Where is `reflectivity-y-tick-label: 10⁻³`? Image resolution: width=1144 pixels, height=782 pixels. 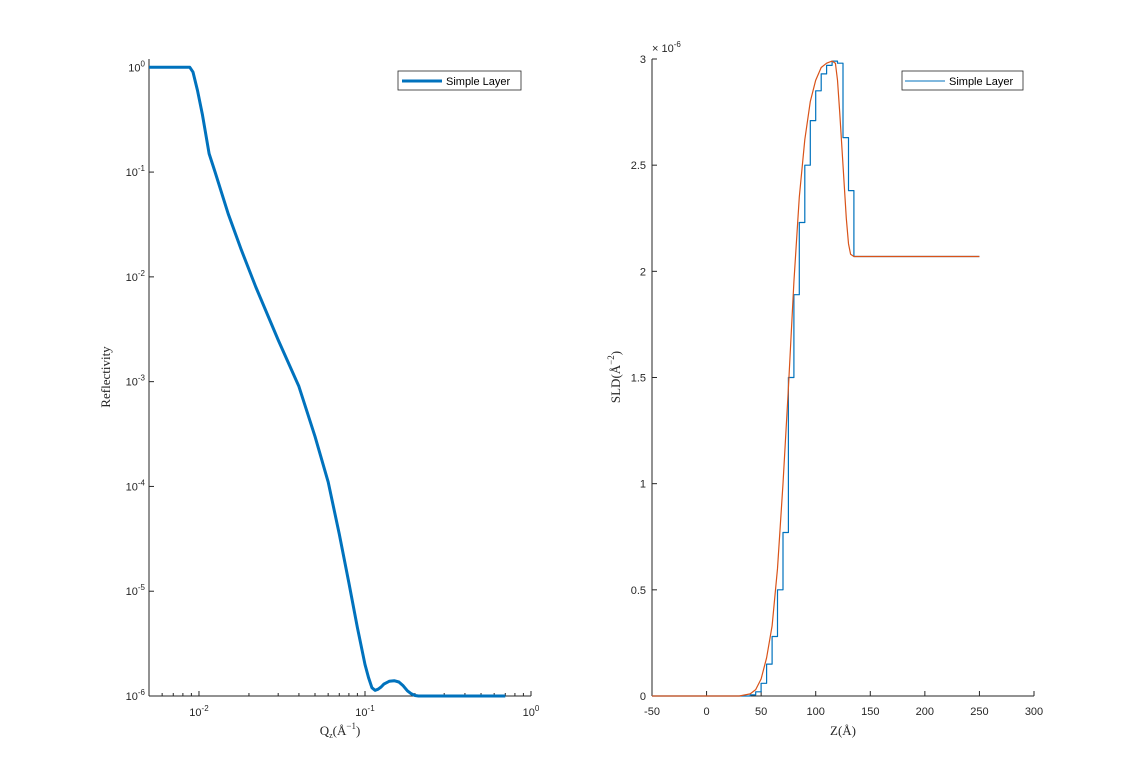 reflectivity-y-tick-label: 10⁻³ is located at coordinates (136, 381).